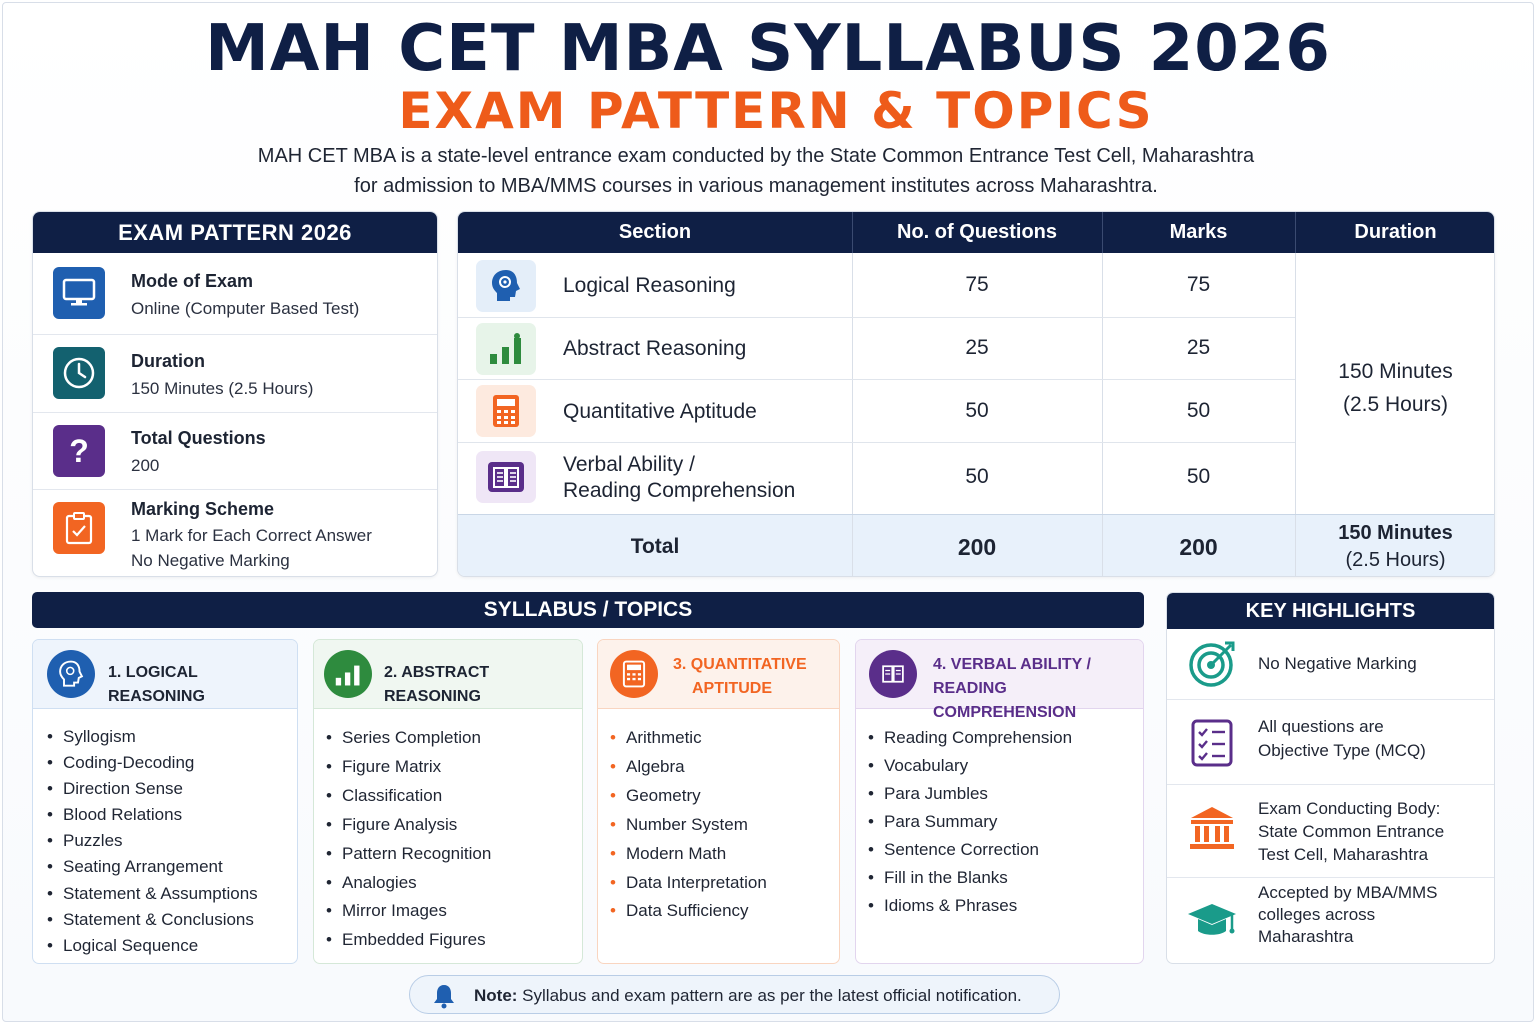 This screenshot has height=1024, width=1536. Describe the element at coordinates (152, 920) in the screenshot. I see `topic-item: Statement & Conclusions` at that location.